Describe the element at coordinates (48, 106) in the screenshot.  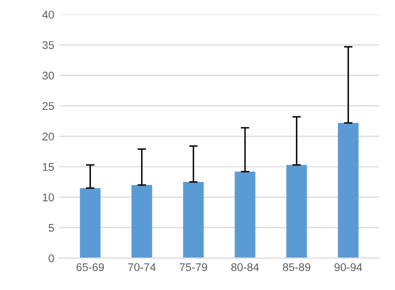
I see `y-tick-label: 25` at that location.